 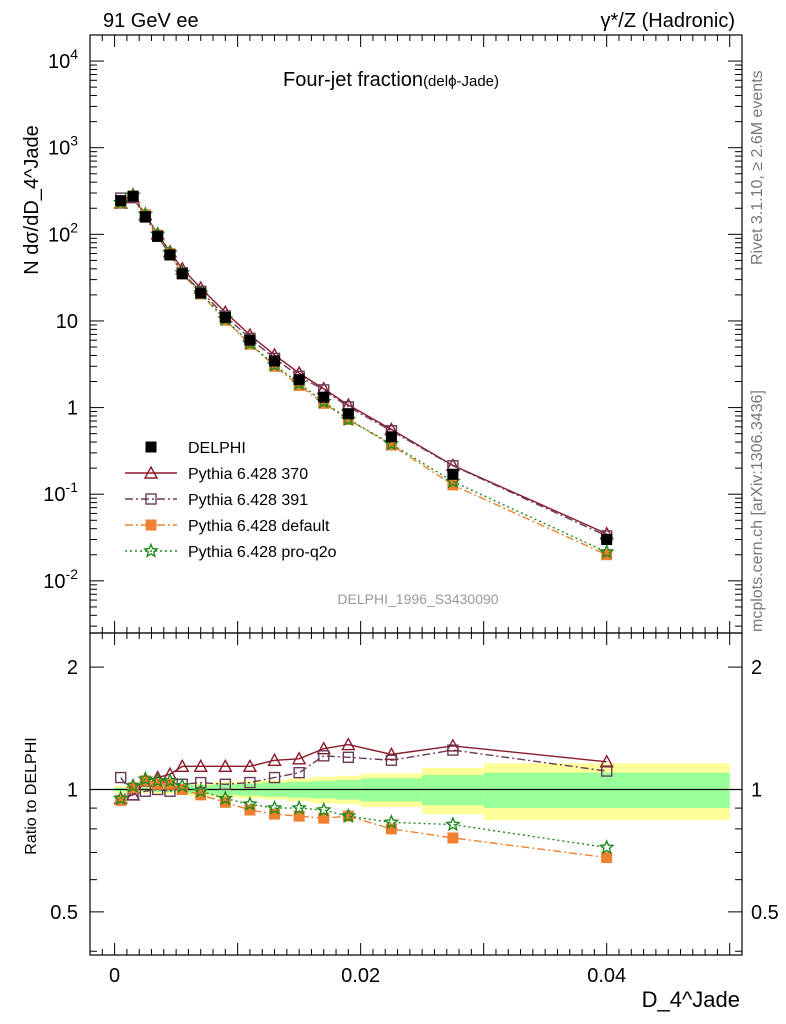 What do you see at coordinates (360, 976) in the screenshot?
I see `x-tick-label: 0.02` at bounding box center [360, 976].